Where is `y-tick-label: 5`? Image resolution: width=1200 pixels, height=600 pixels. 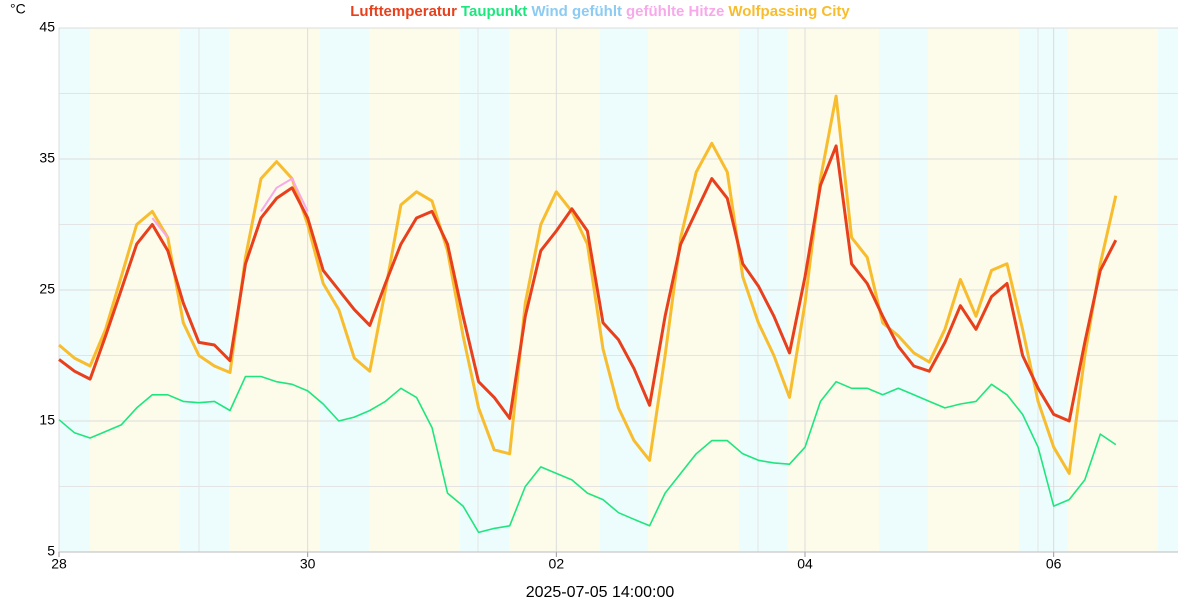
y-tick-label: 5 is located at coordinates (51, 551).